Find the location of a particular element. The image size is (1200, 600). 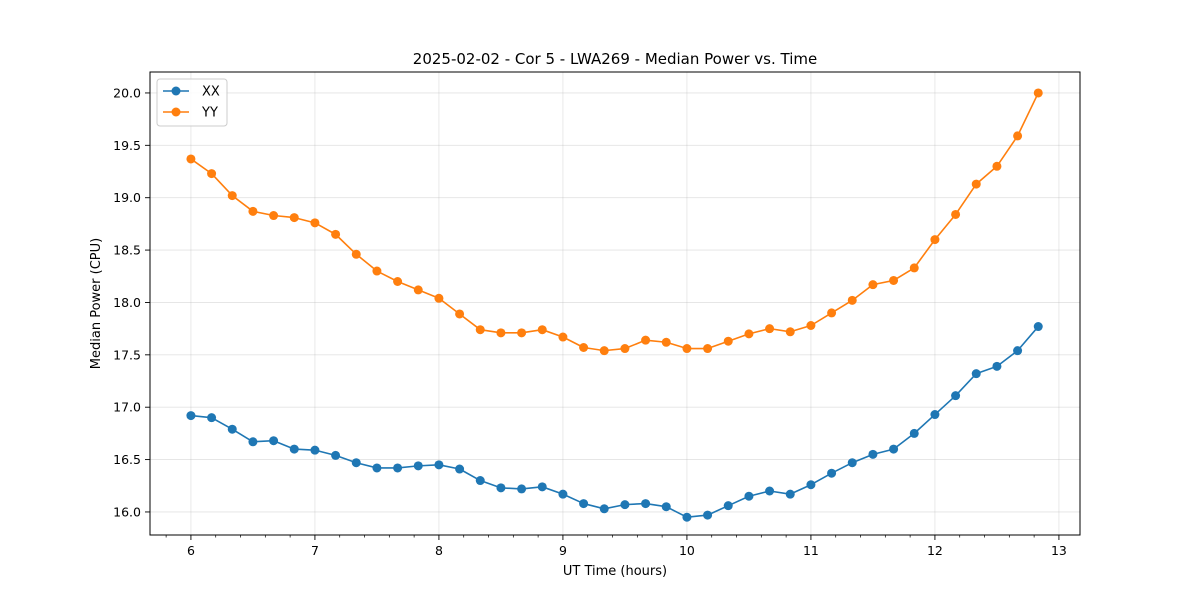

x-tick-label: 6 is located at coordinates (191, 550).